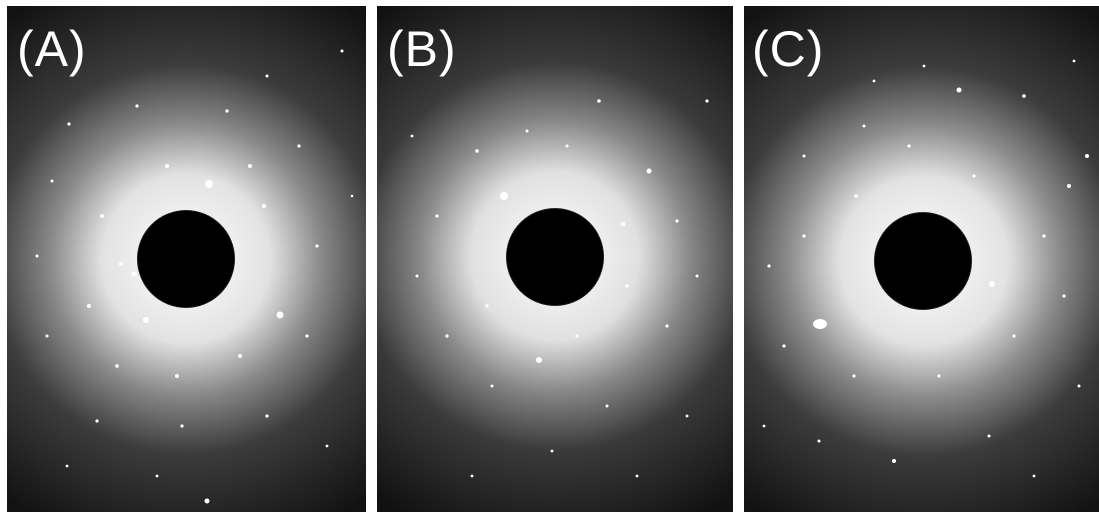 The image size is (1099, 512). What do you see at coordinates (52, 49) in the screenshot?
I see `panel-label: (A)` at bounding box center [52, 49].